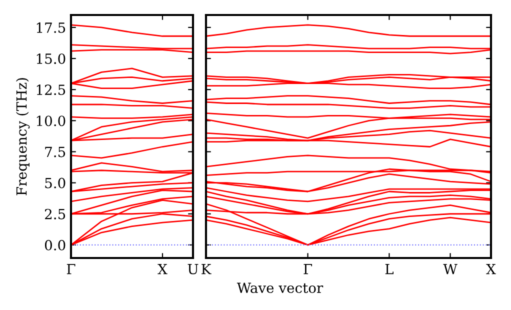  I want to click on y-tick-label: 17.5, so click(51, 27).